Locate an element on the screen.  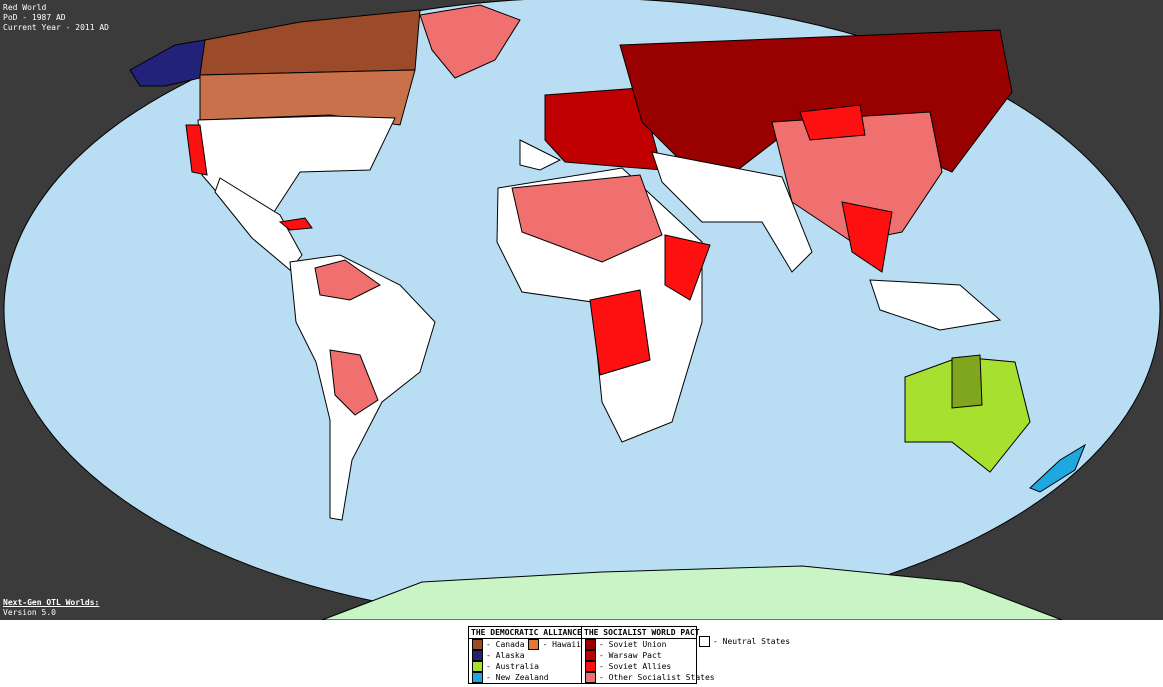
canada-north is located at coordinates (310, 42).